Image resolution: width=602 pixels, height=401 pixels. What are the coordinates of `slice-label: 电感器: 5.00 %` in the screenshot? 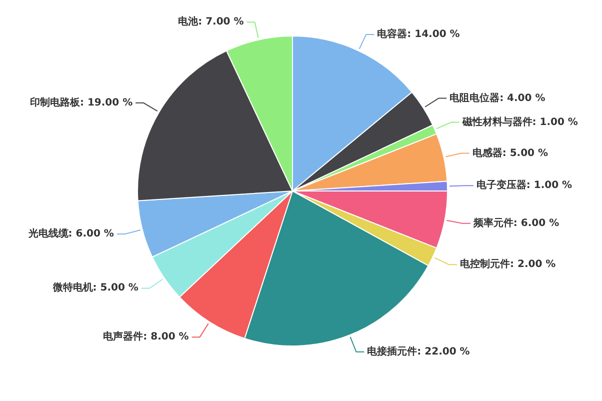 It's located at (510, 152).